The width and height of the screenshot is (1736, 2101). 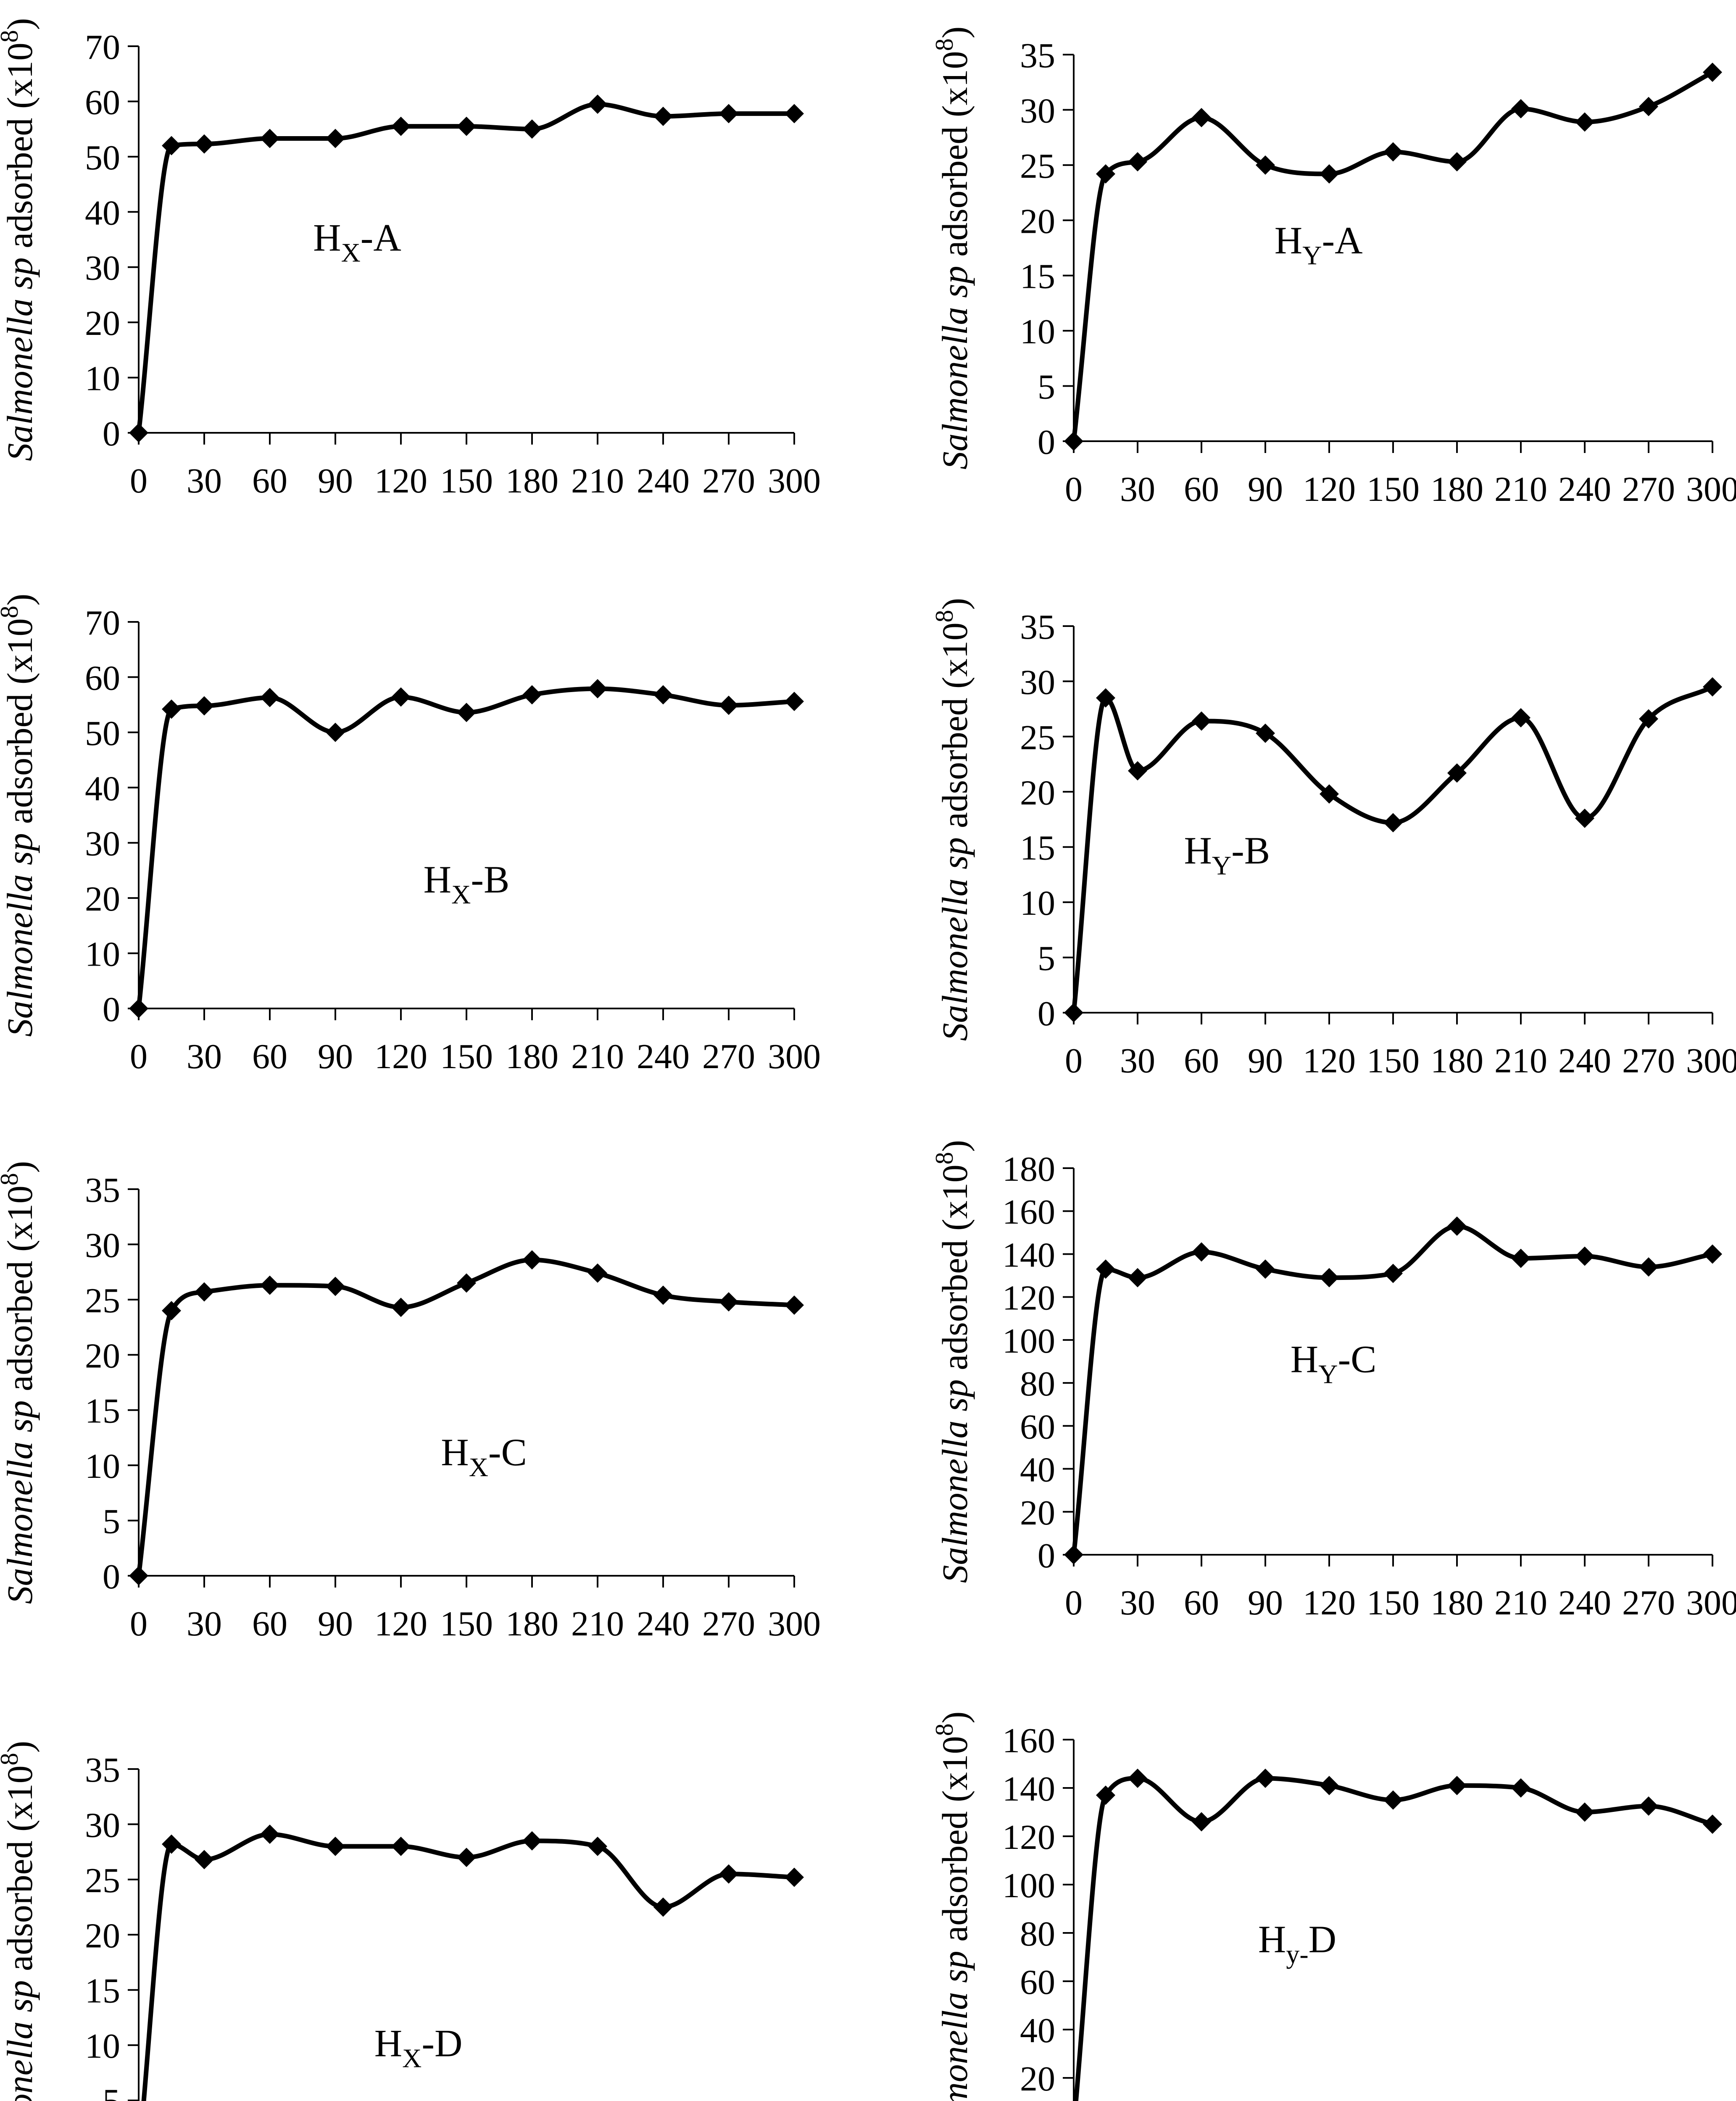 I want to click on y-axis-title-hx-a: Salmonella sp adsorbed (x108), so click(x=20, y=239).